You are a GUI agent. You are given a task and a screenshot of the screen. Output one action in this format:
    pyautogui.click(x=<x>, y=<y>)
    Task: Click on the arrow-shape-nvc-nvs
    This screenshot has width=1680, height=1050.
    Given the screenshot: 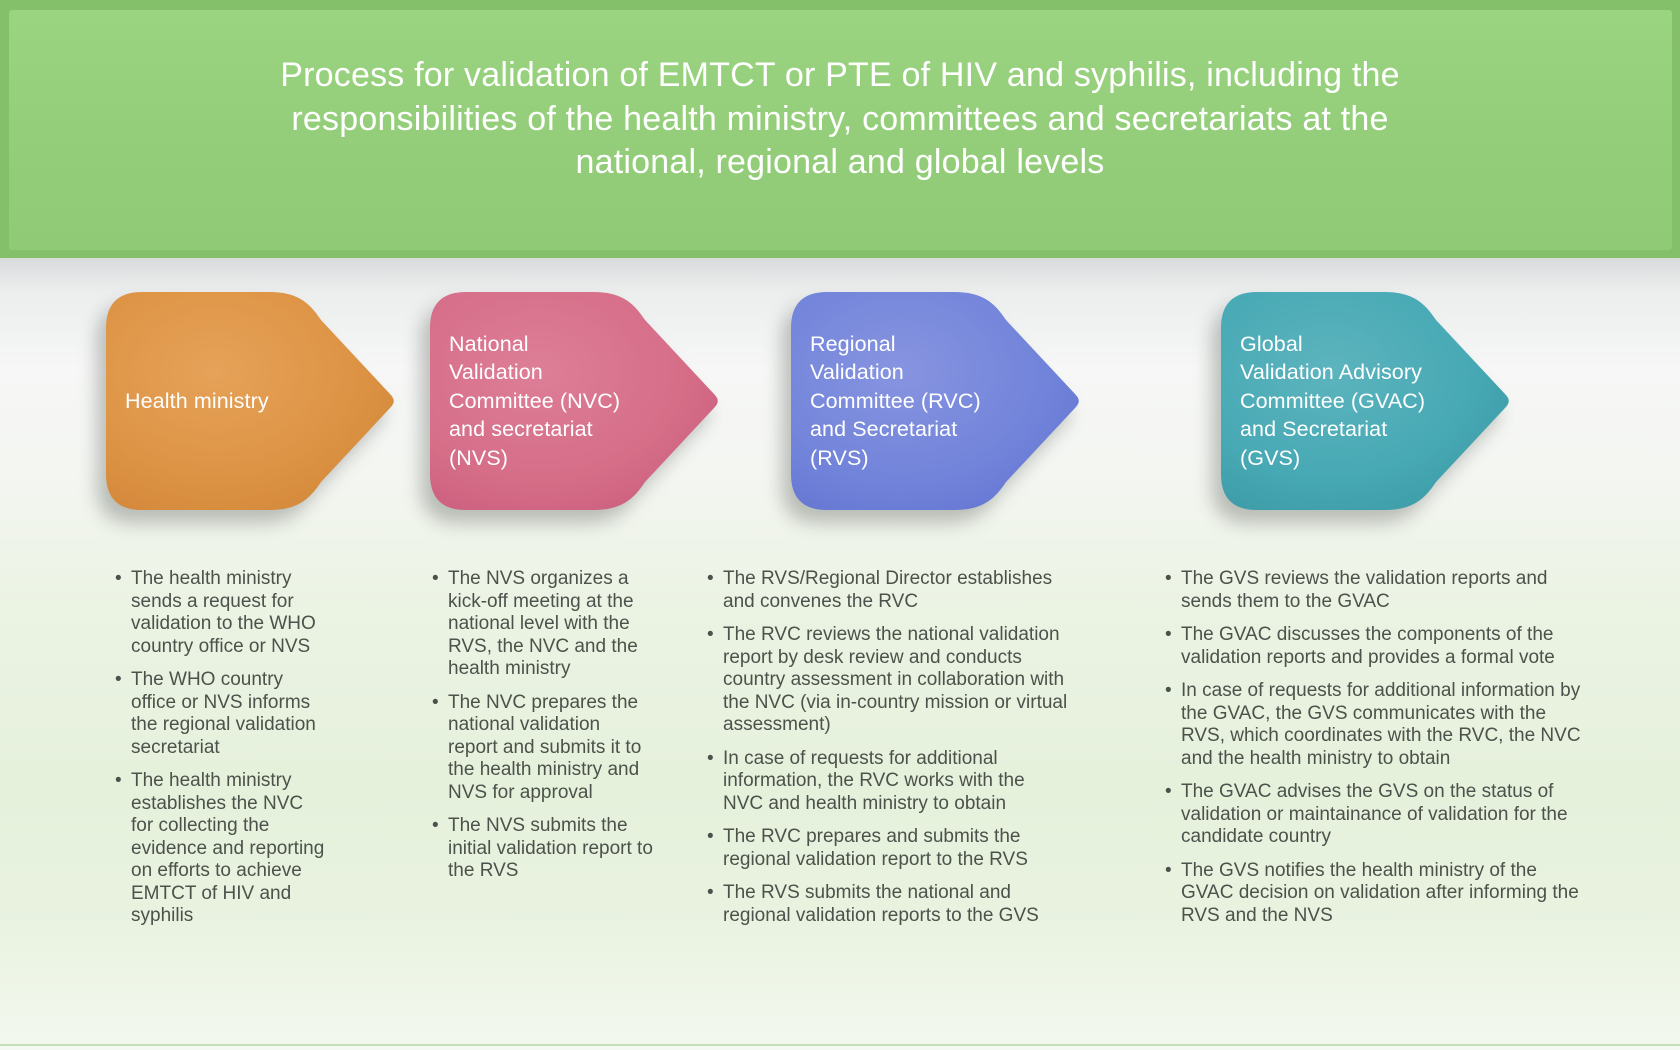 What is the action you would take?
    pyautogui.click(x=574, y=401)
    